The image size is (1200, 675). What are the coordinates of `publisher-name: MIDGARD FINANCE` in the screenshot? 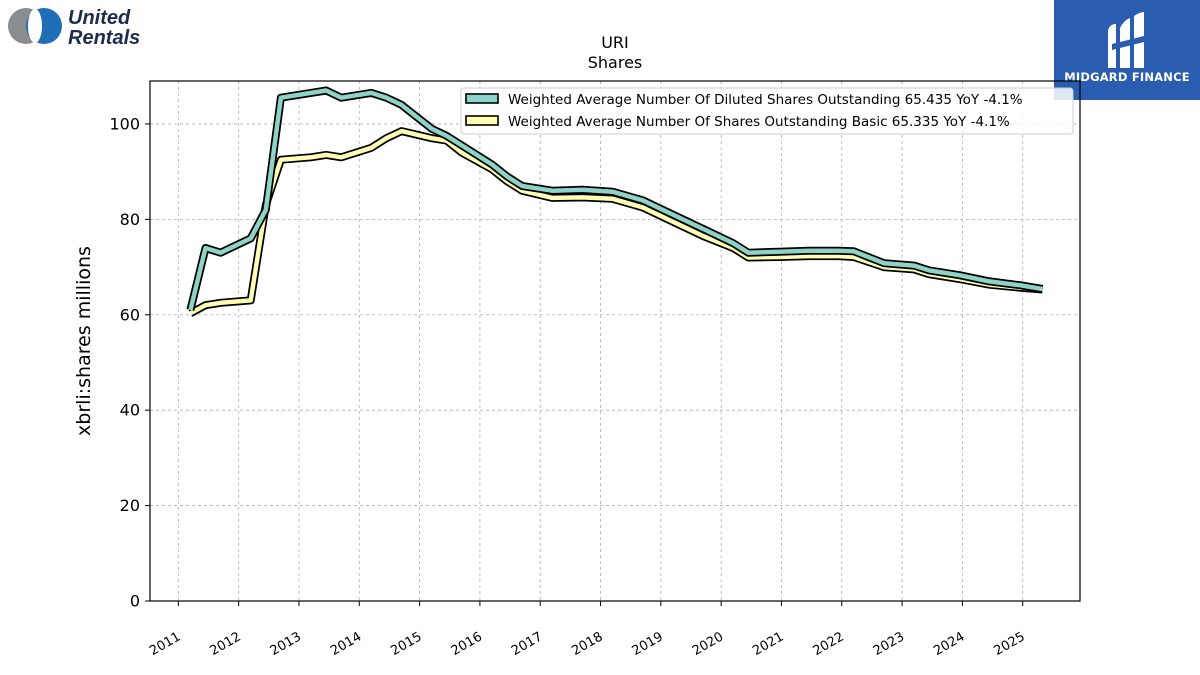 It's located at (1127, 77).